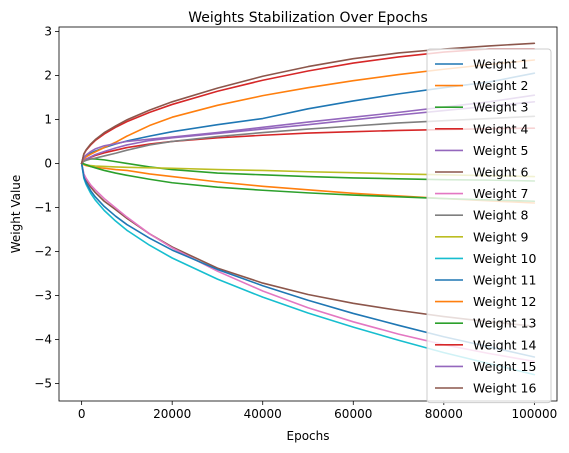 The image size is (569, 453). I want to click on legend-label: Weight 6, so click(501, 172).